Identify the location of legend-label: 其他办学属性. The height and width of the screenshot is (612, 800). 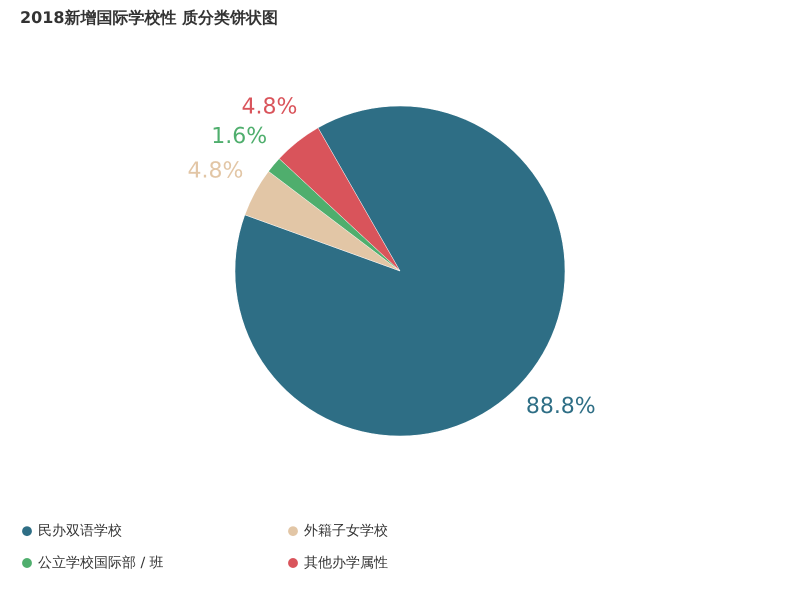
(346, 563).